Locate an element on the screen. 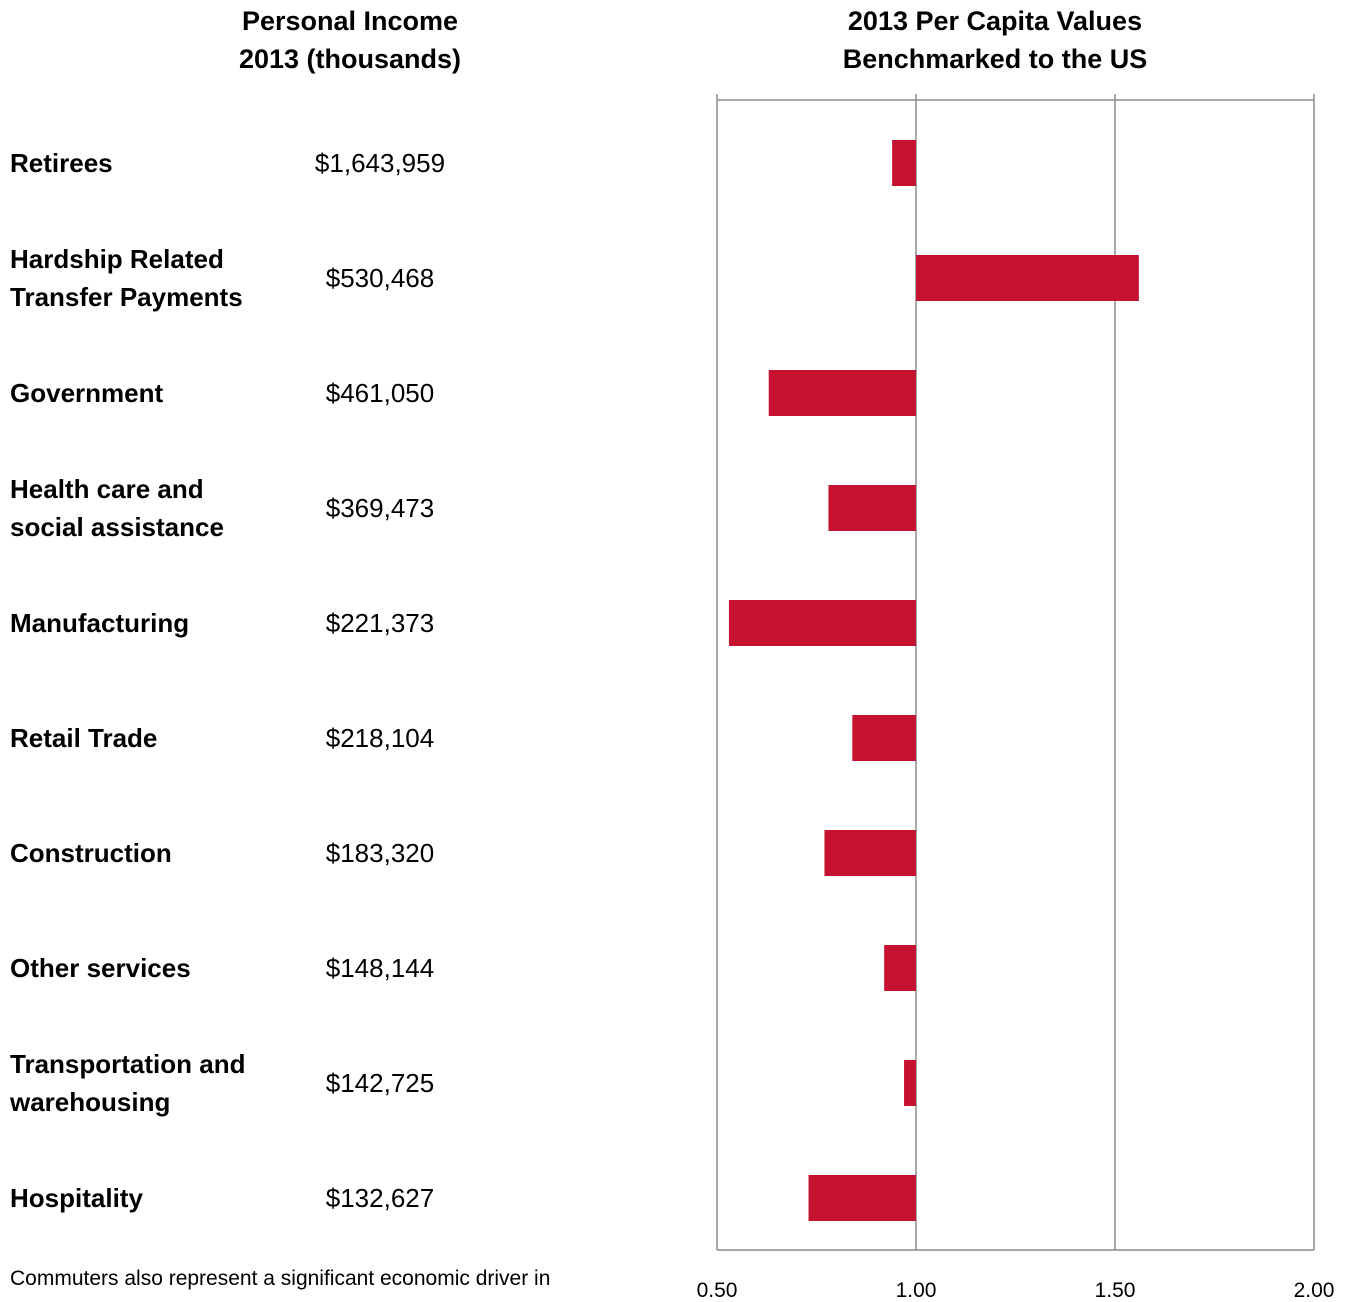 The height and width of the screenshot is (1302, 1354). row-label: Construction is located at coordinates (91, 853).